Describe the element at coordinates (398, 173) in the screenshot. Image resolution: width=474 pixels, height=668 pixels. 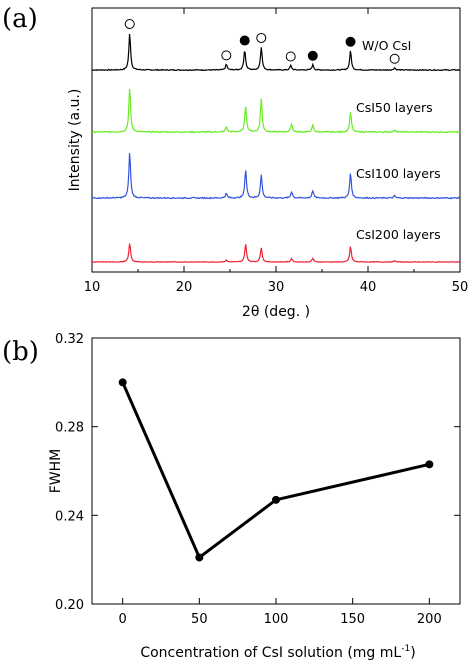
I see `xrd-series-label: CsI100 layers` at that location.